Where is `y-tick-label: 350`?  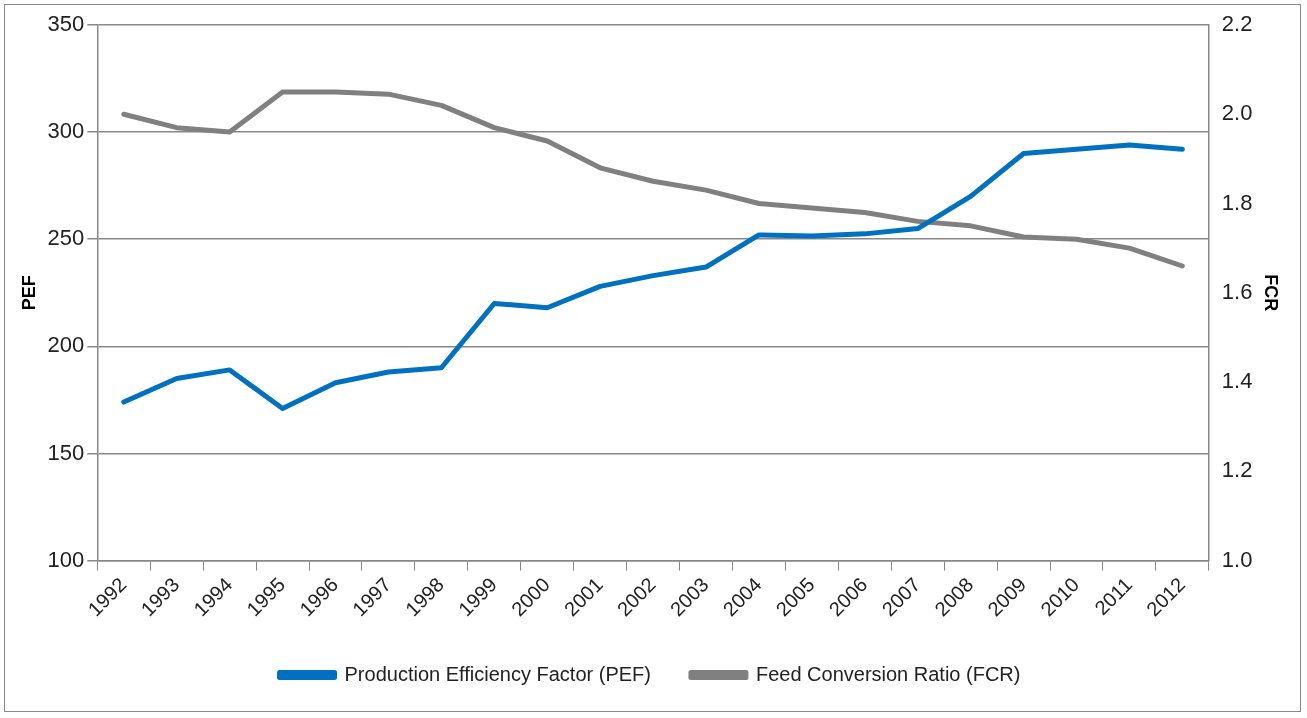 y-tick-label: 350 is located at coordinates (66, 24).